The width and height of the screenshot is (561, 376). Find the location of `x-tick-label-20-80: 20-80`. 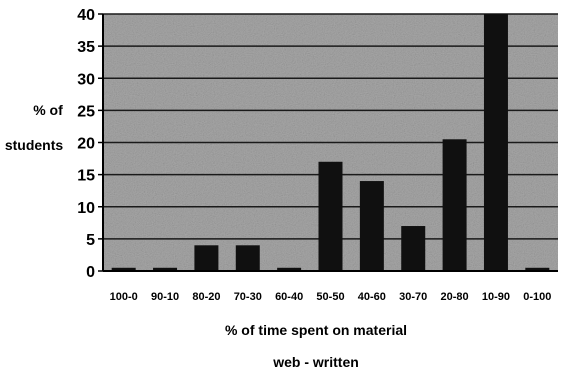

x-tick-label-20-80: 20-80 is located at coordinates (455, 297).